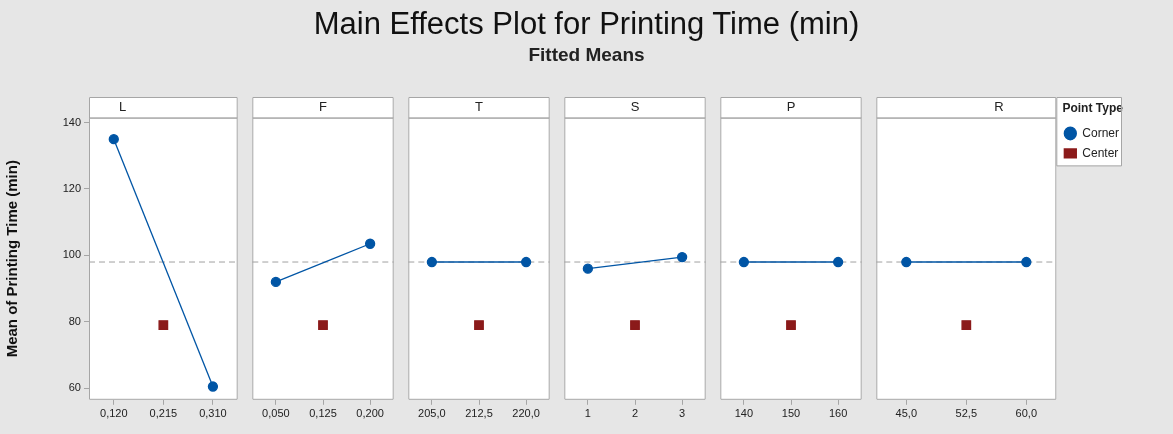 Image resolution: width=1173 pixels, height=434 pixels. What do you see at coordinates (526, 413) in the screenshot?
I see `x-tick-label: 220,0` at bounding box center [526, 413].